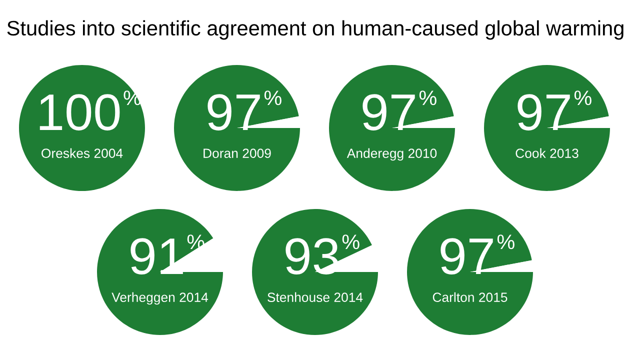 The height and width of the screenshot is (354, 631). What do you see at coordinates (391, 154) in the screenshot?
I see `text: Anderegg 2010` at bounding box center [391, 154].